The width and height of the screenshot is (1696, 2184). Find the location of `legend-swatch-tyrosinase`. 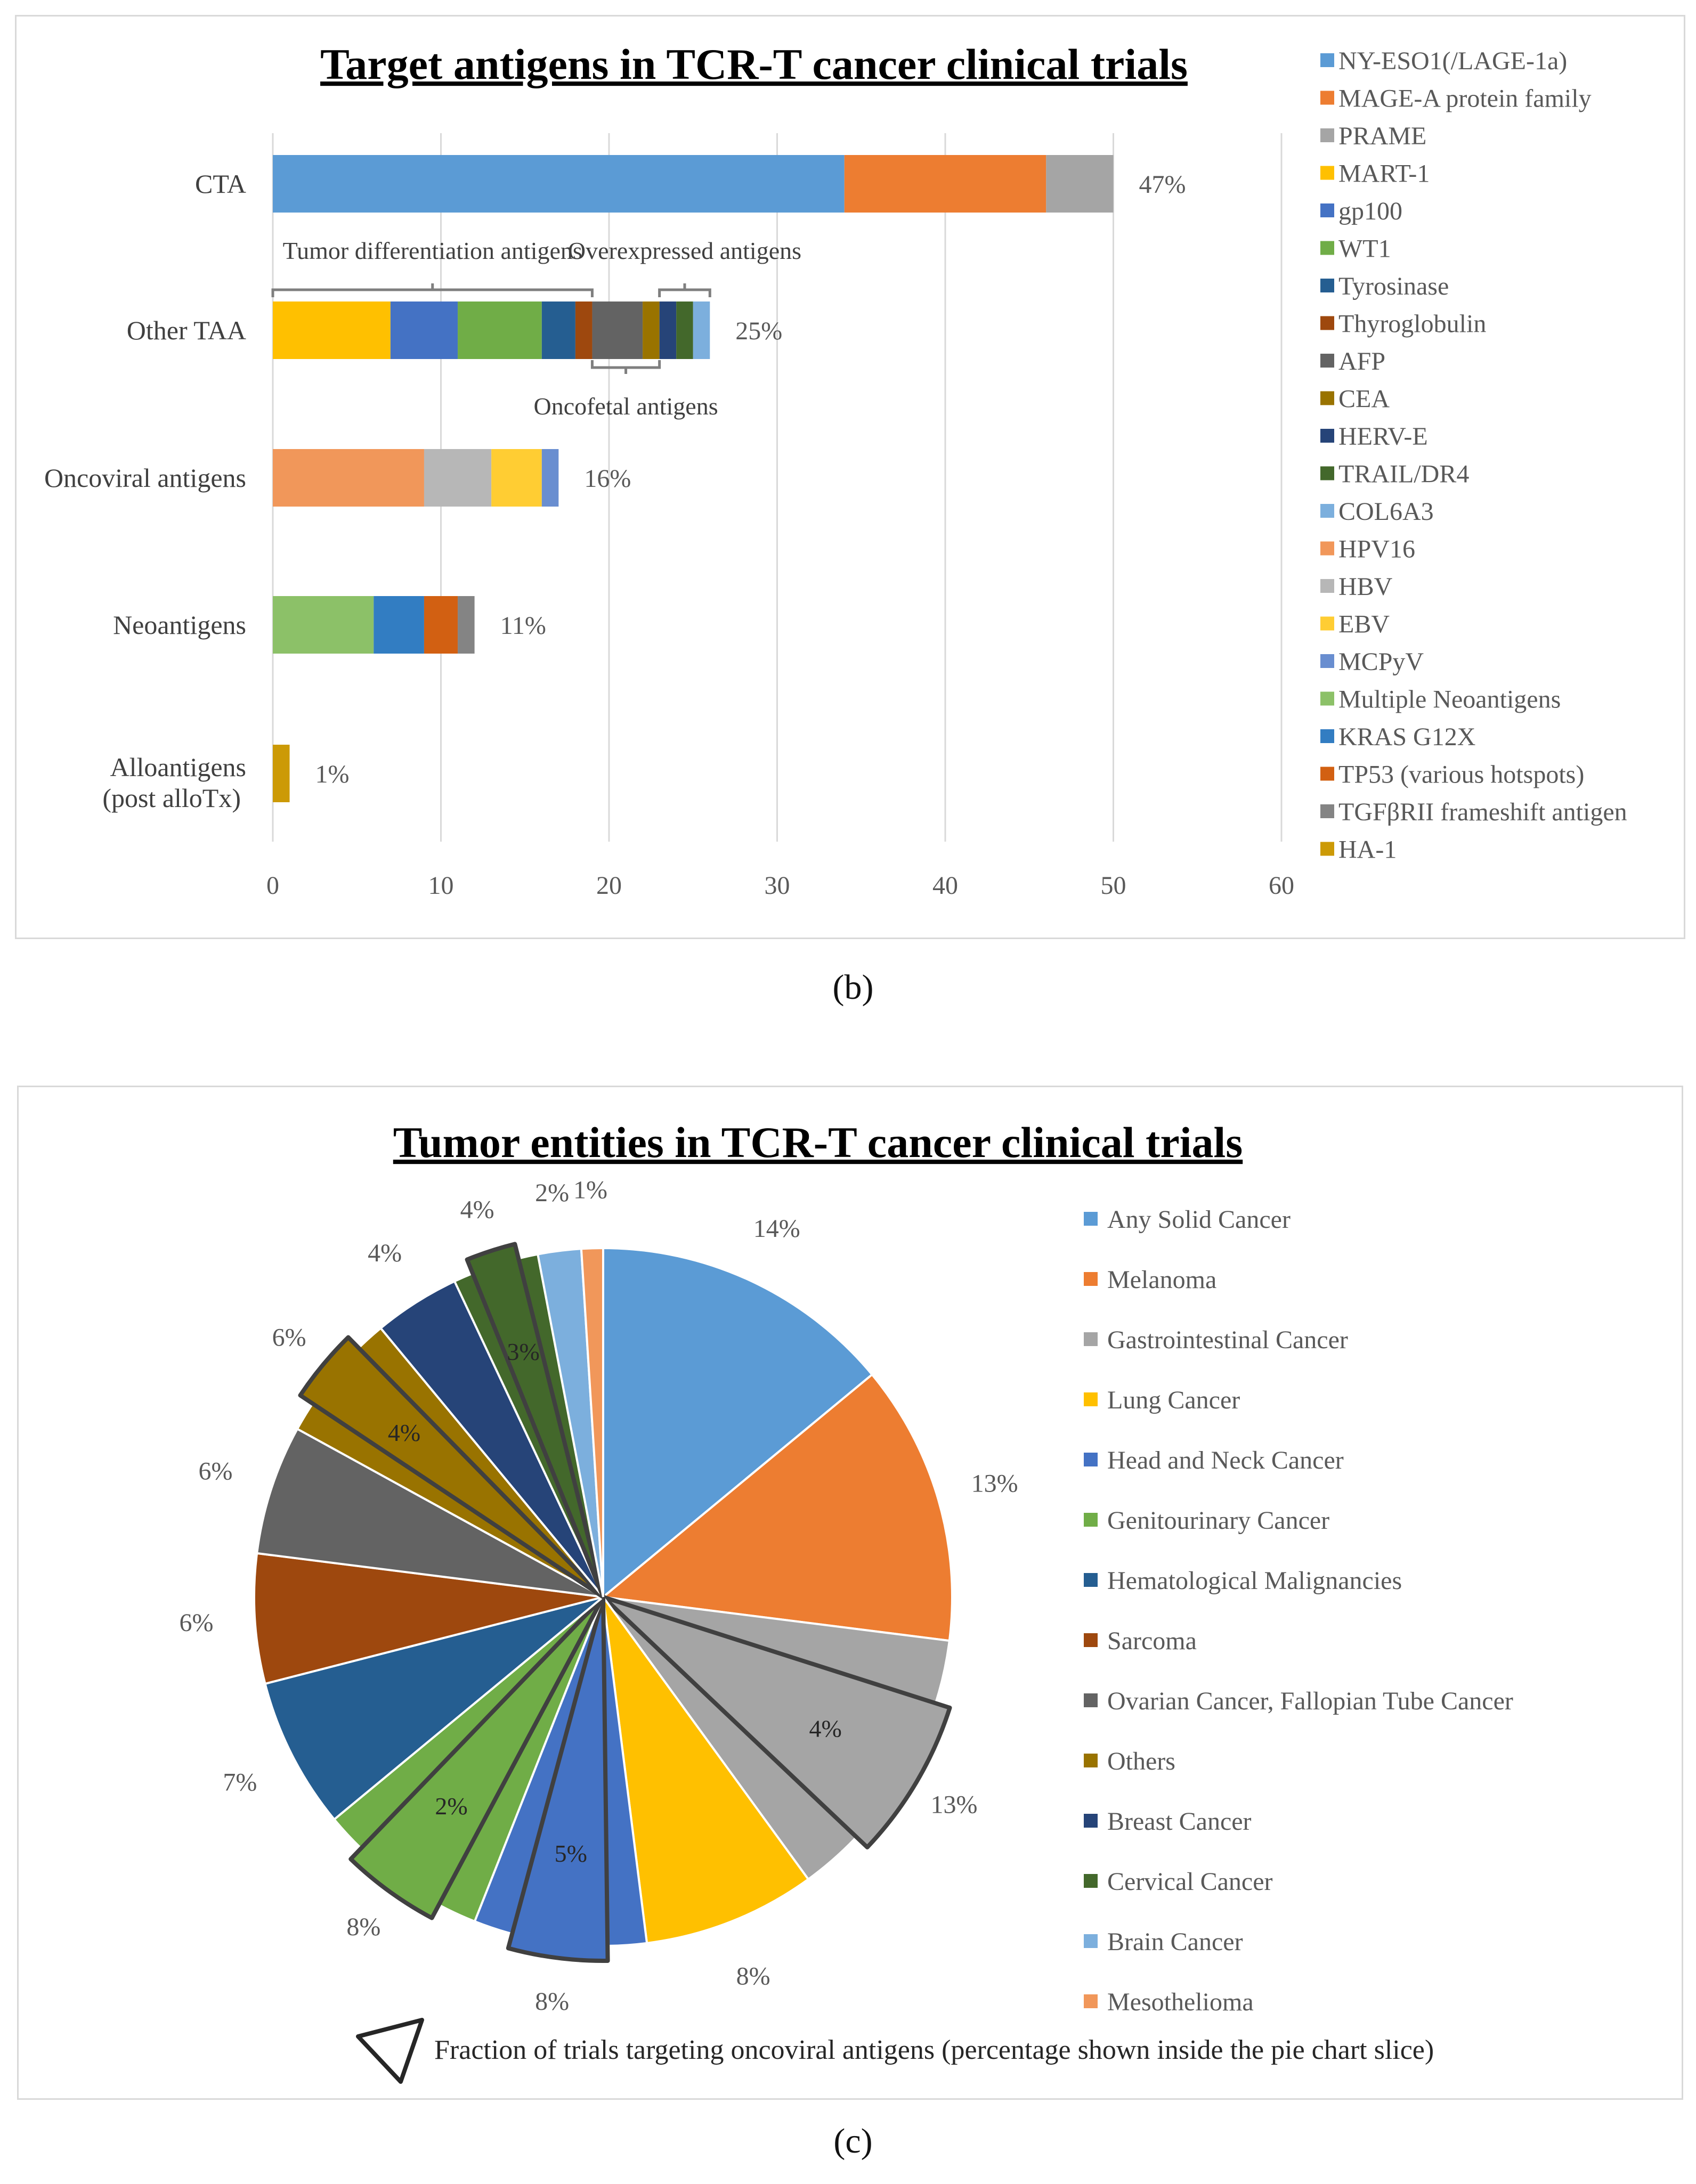

legend-swatch-tyrosinase is located at coordinates (1327, 286).